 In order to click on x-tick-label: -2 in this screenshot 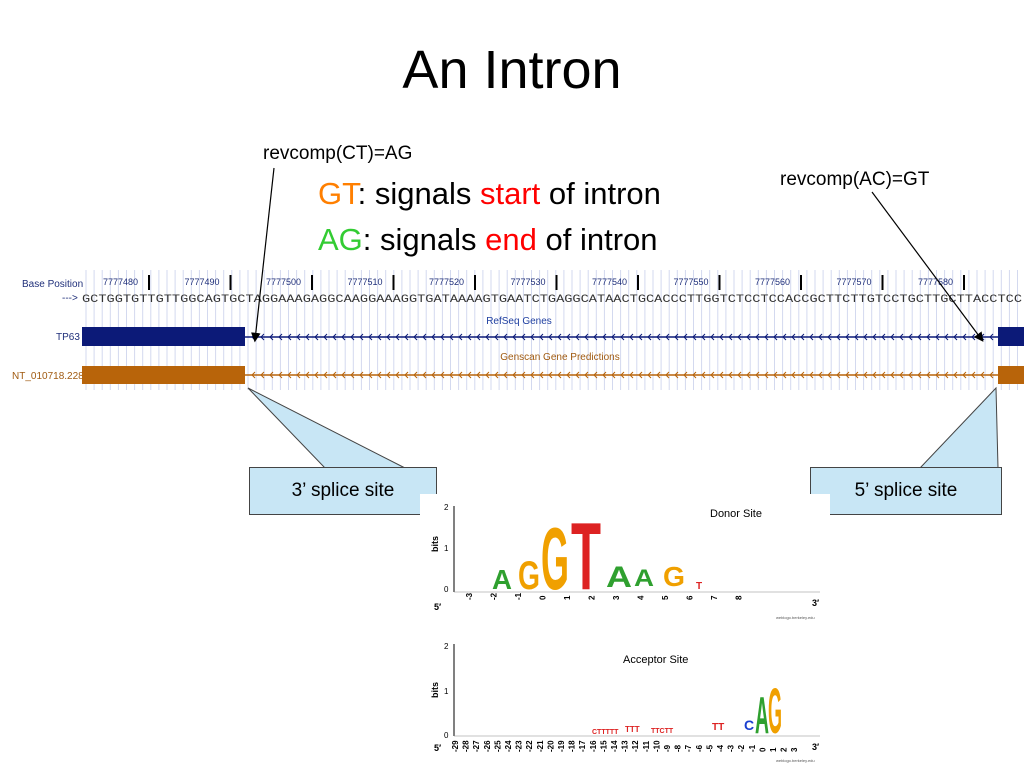, I will do `click(494, 596)`.